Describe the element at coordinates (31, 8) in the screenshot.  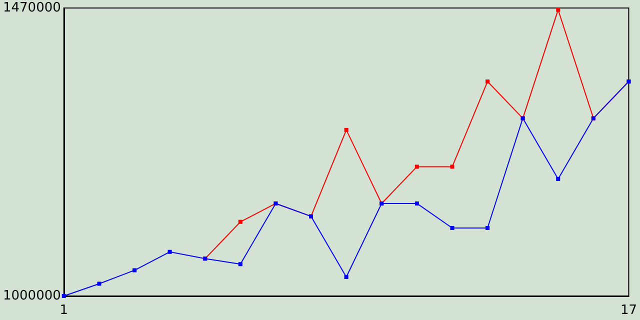
I see `y-tick-label: 1470000` at that location.